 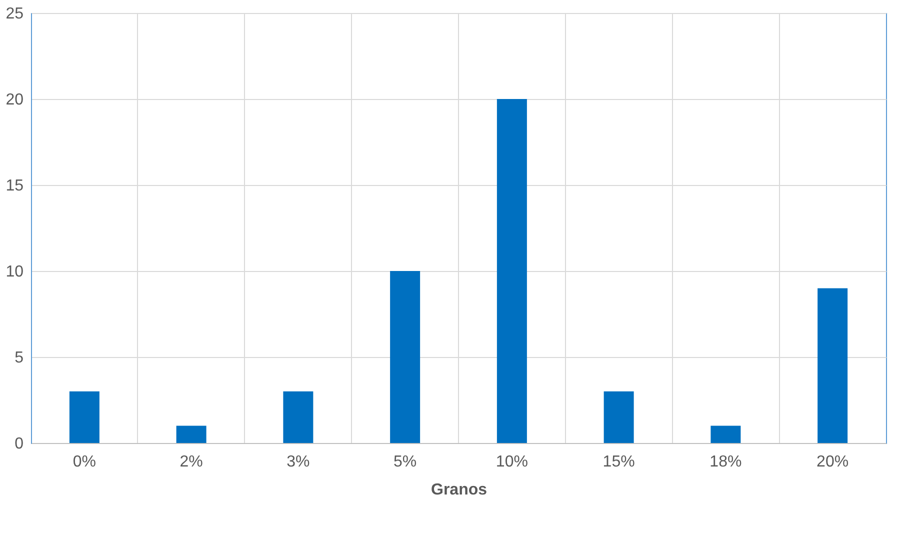 What do you see at coordinates (726, 462) in the screenshot?
I see `x-tick-label: 18%` at bounding box center [726, 462].